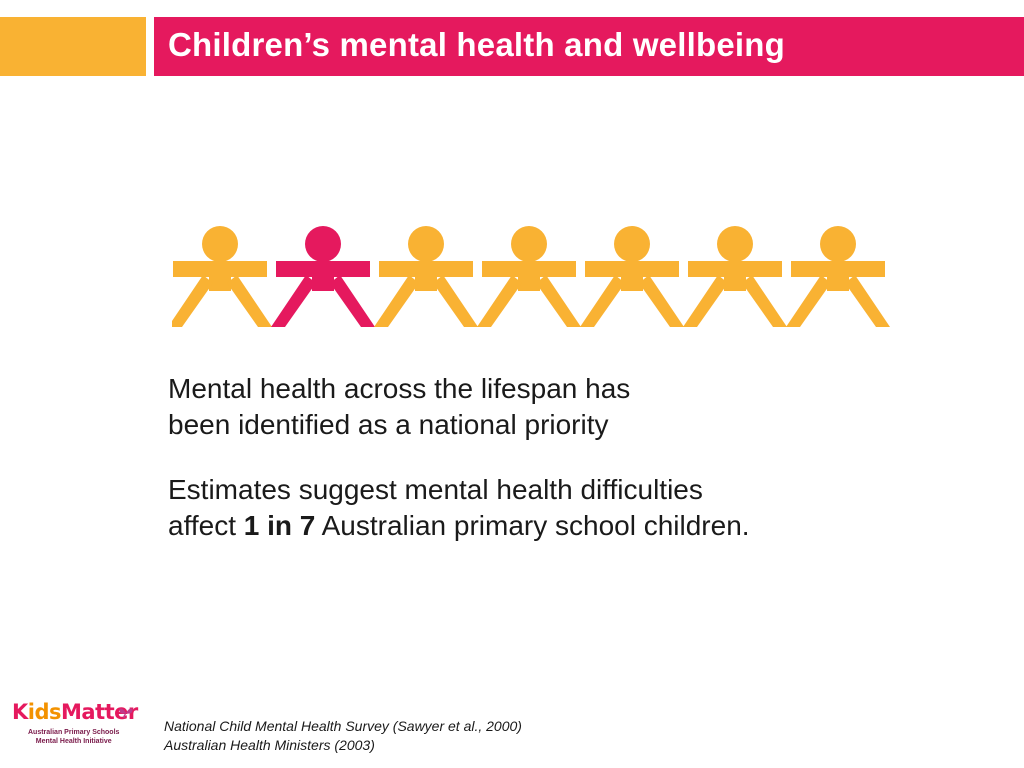 The width and height of the screenshot is (1024, 768). What do you see at coordinates (206, 525) in the screenshot?
I see `estimate-line-2-pre: affect` at bounding box center [206, 525].